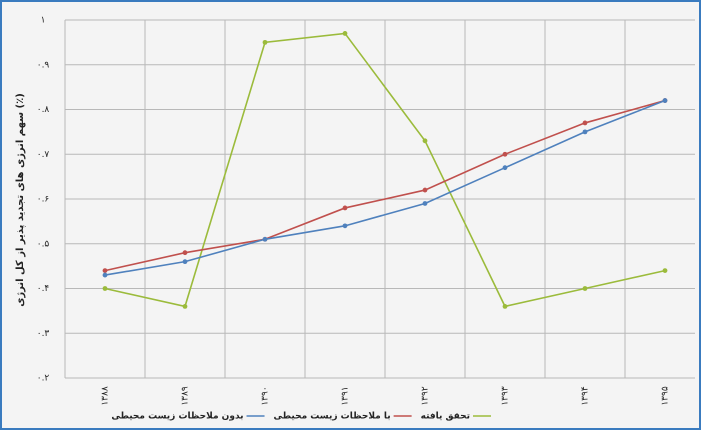  I want to click on y-tick-label: ۰.۸, so click(43, 110).